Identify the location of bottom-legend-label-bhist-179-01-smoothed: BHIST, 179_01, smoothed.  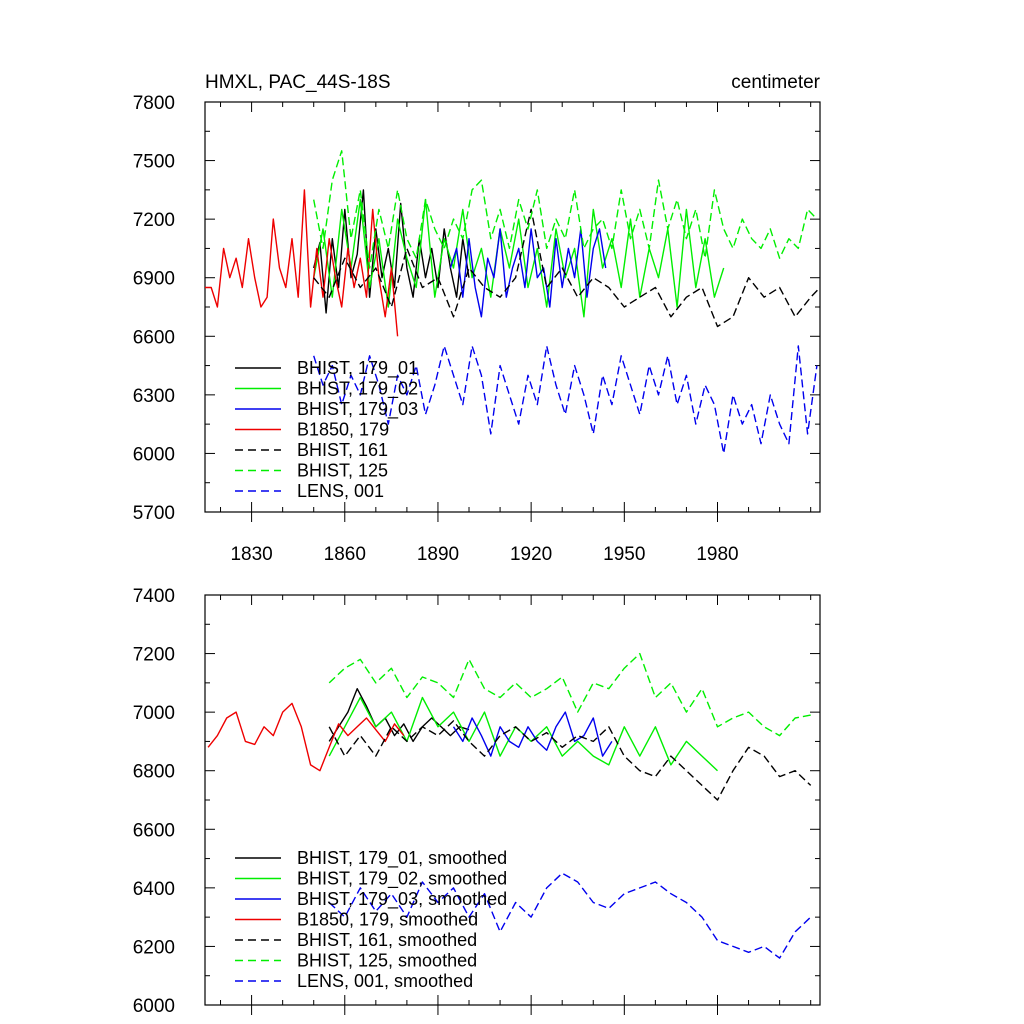
(402, 858).